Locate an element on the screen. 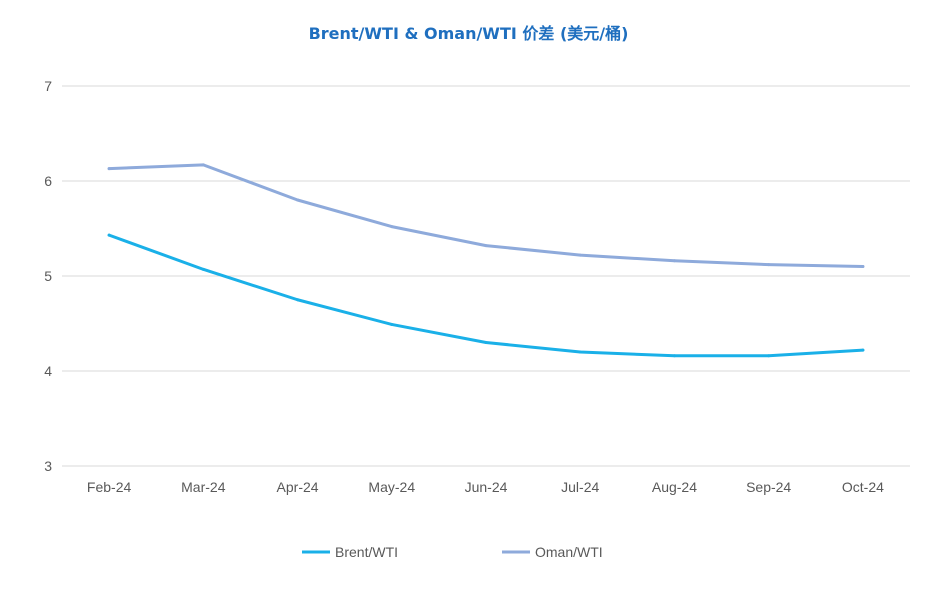 This screenshot has height=601, width=937. y-tick-label: 3 is located at coordinates (48, 466).